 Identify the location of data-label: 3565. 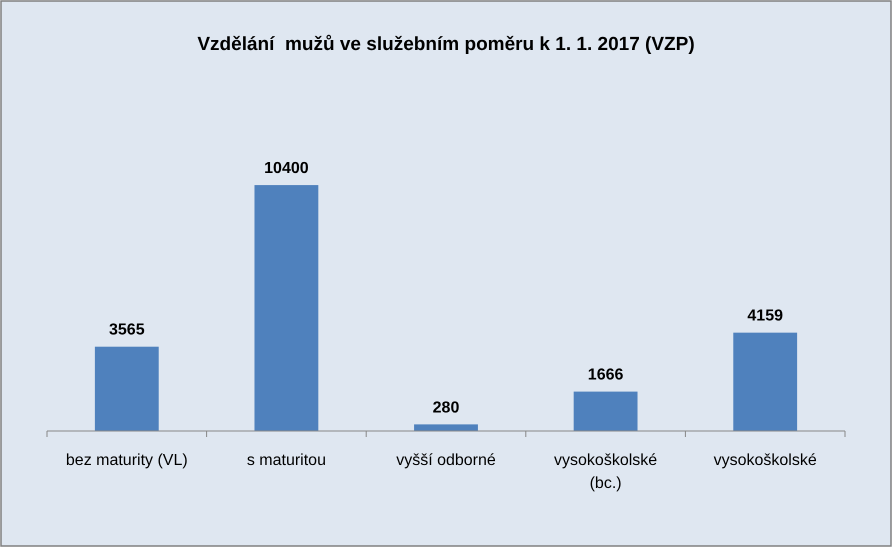
(127, 330).